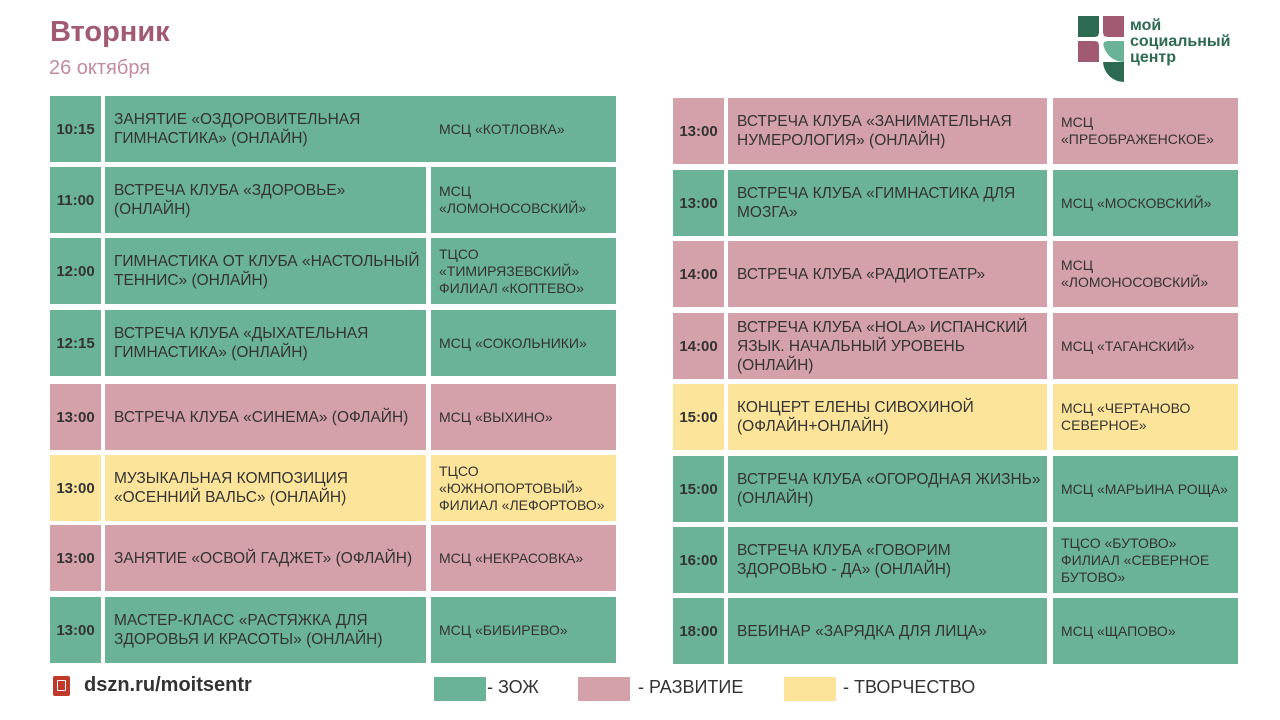 This screenshot has width=1280, height=720. What do you see at coordinates (265, 200) in the screenshot?
I see `row-event: ВСТРЕЧА КЛУБА «ЗДОРОВЬЕ» (ОНЛАЙН)` at bounding box center [265, 200].